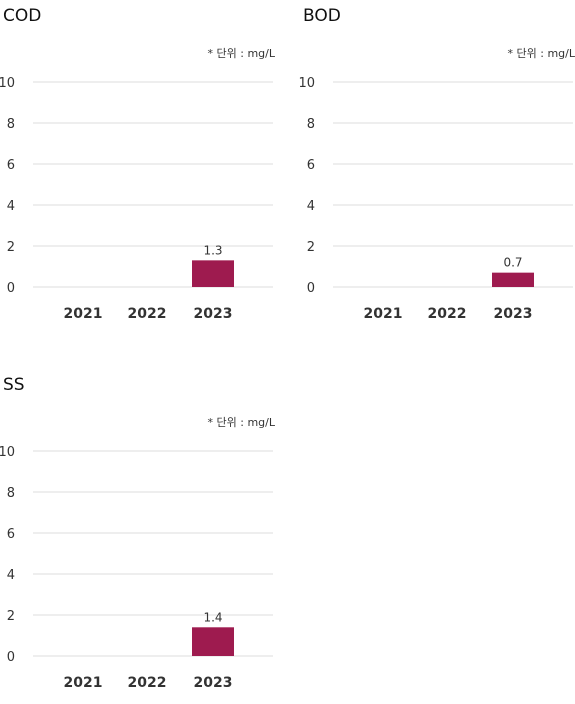 The height and width of the screenshot is (704, 575). What do you see at coordinates (212, 250) in the screenshot?
I see `data-label: 1.3` at bounding box center [212, 250].